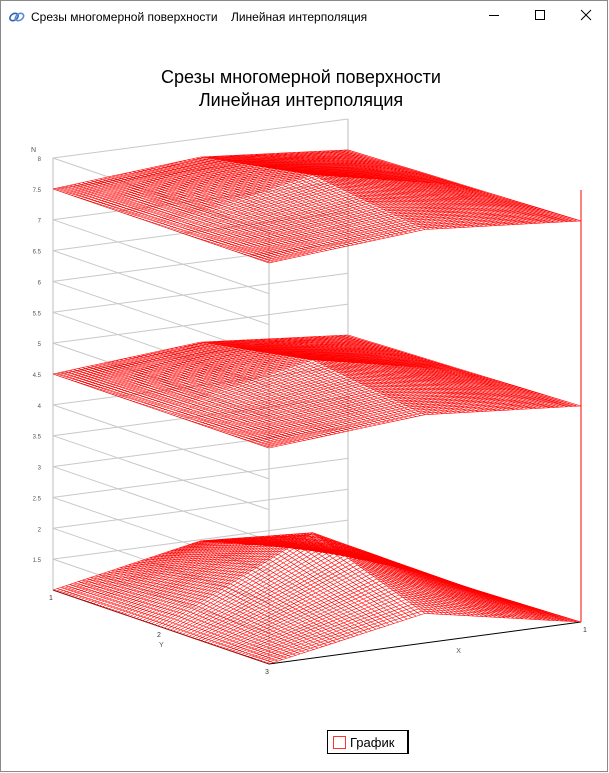  I want to click on x-axis-label: X, so click(458, 651).